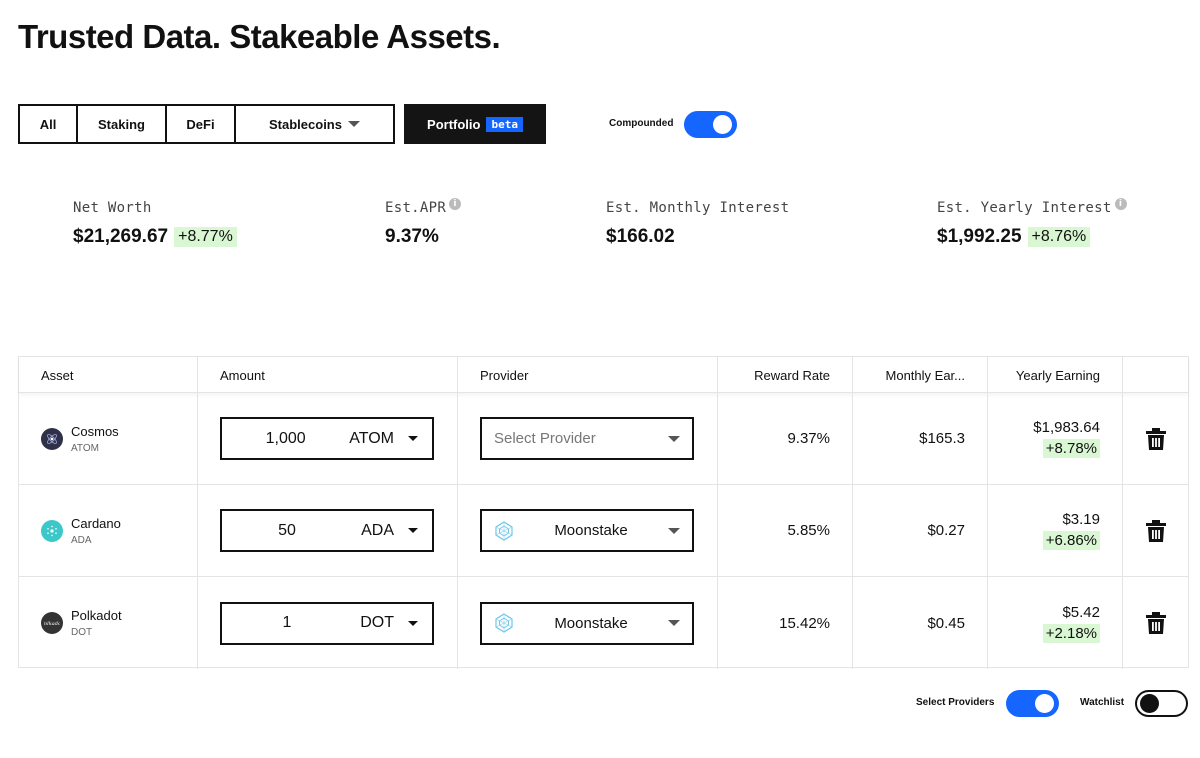 The image size is (1200, 758). What do you see at coordinates (121, 236) in the screenshot?
I see `net-worth-value: $21,269.67` at bounding box center [121, 236].